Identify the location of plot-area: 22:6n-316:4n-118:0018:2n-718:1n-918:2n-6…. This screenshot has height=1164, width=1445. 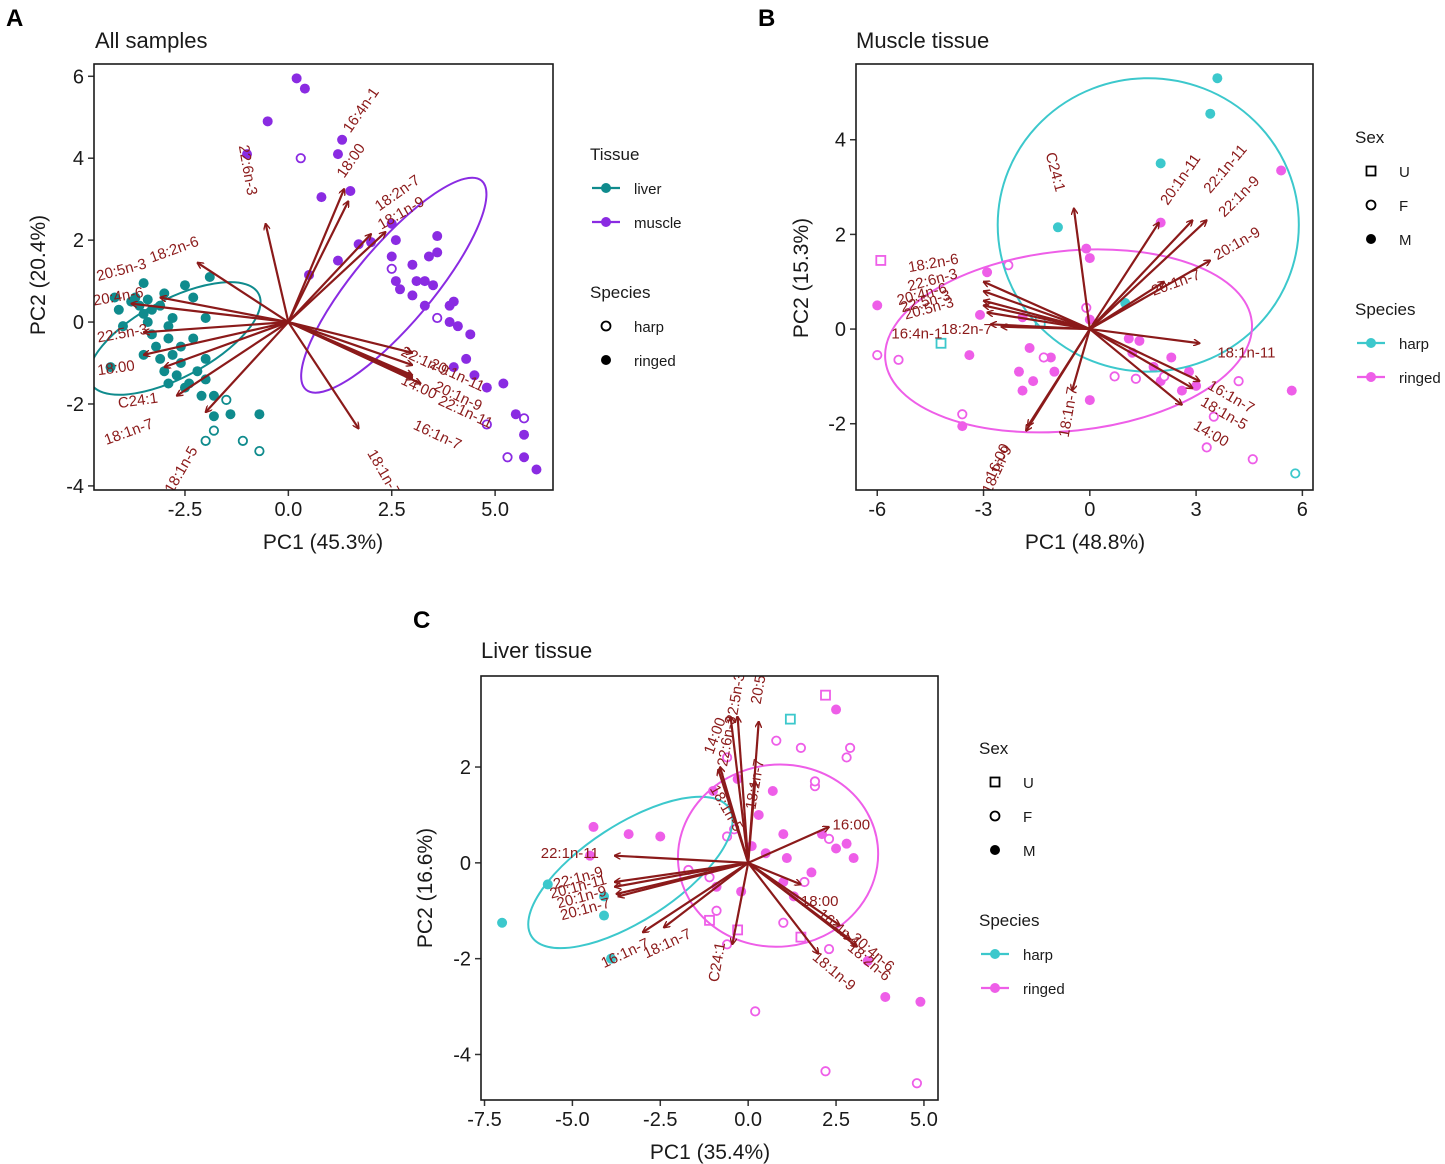
(318, 281).